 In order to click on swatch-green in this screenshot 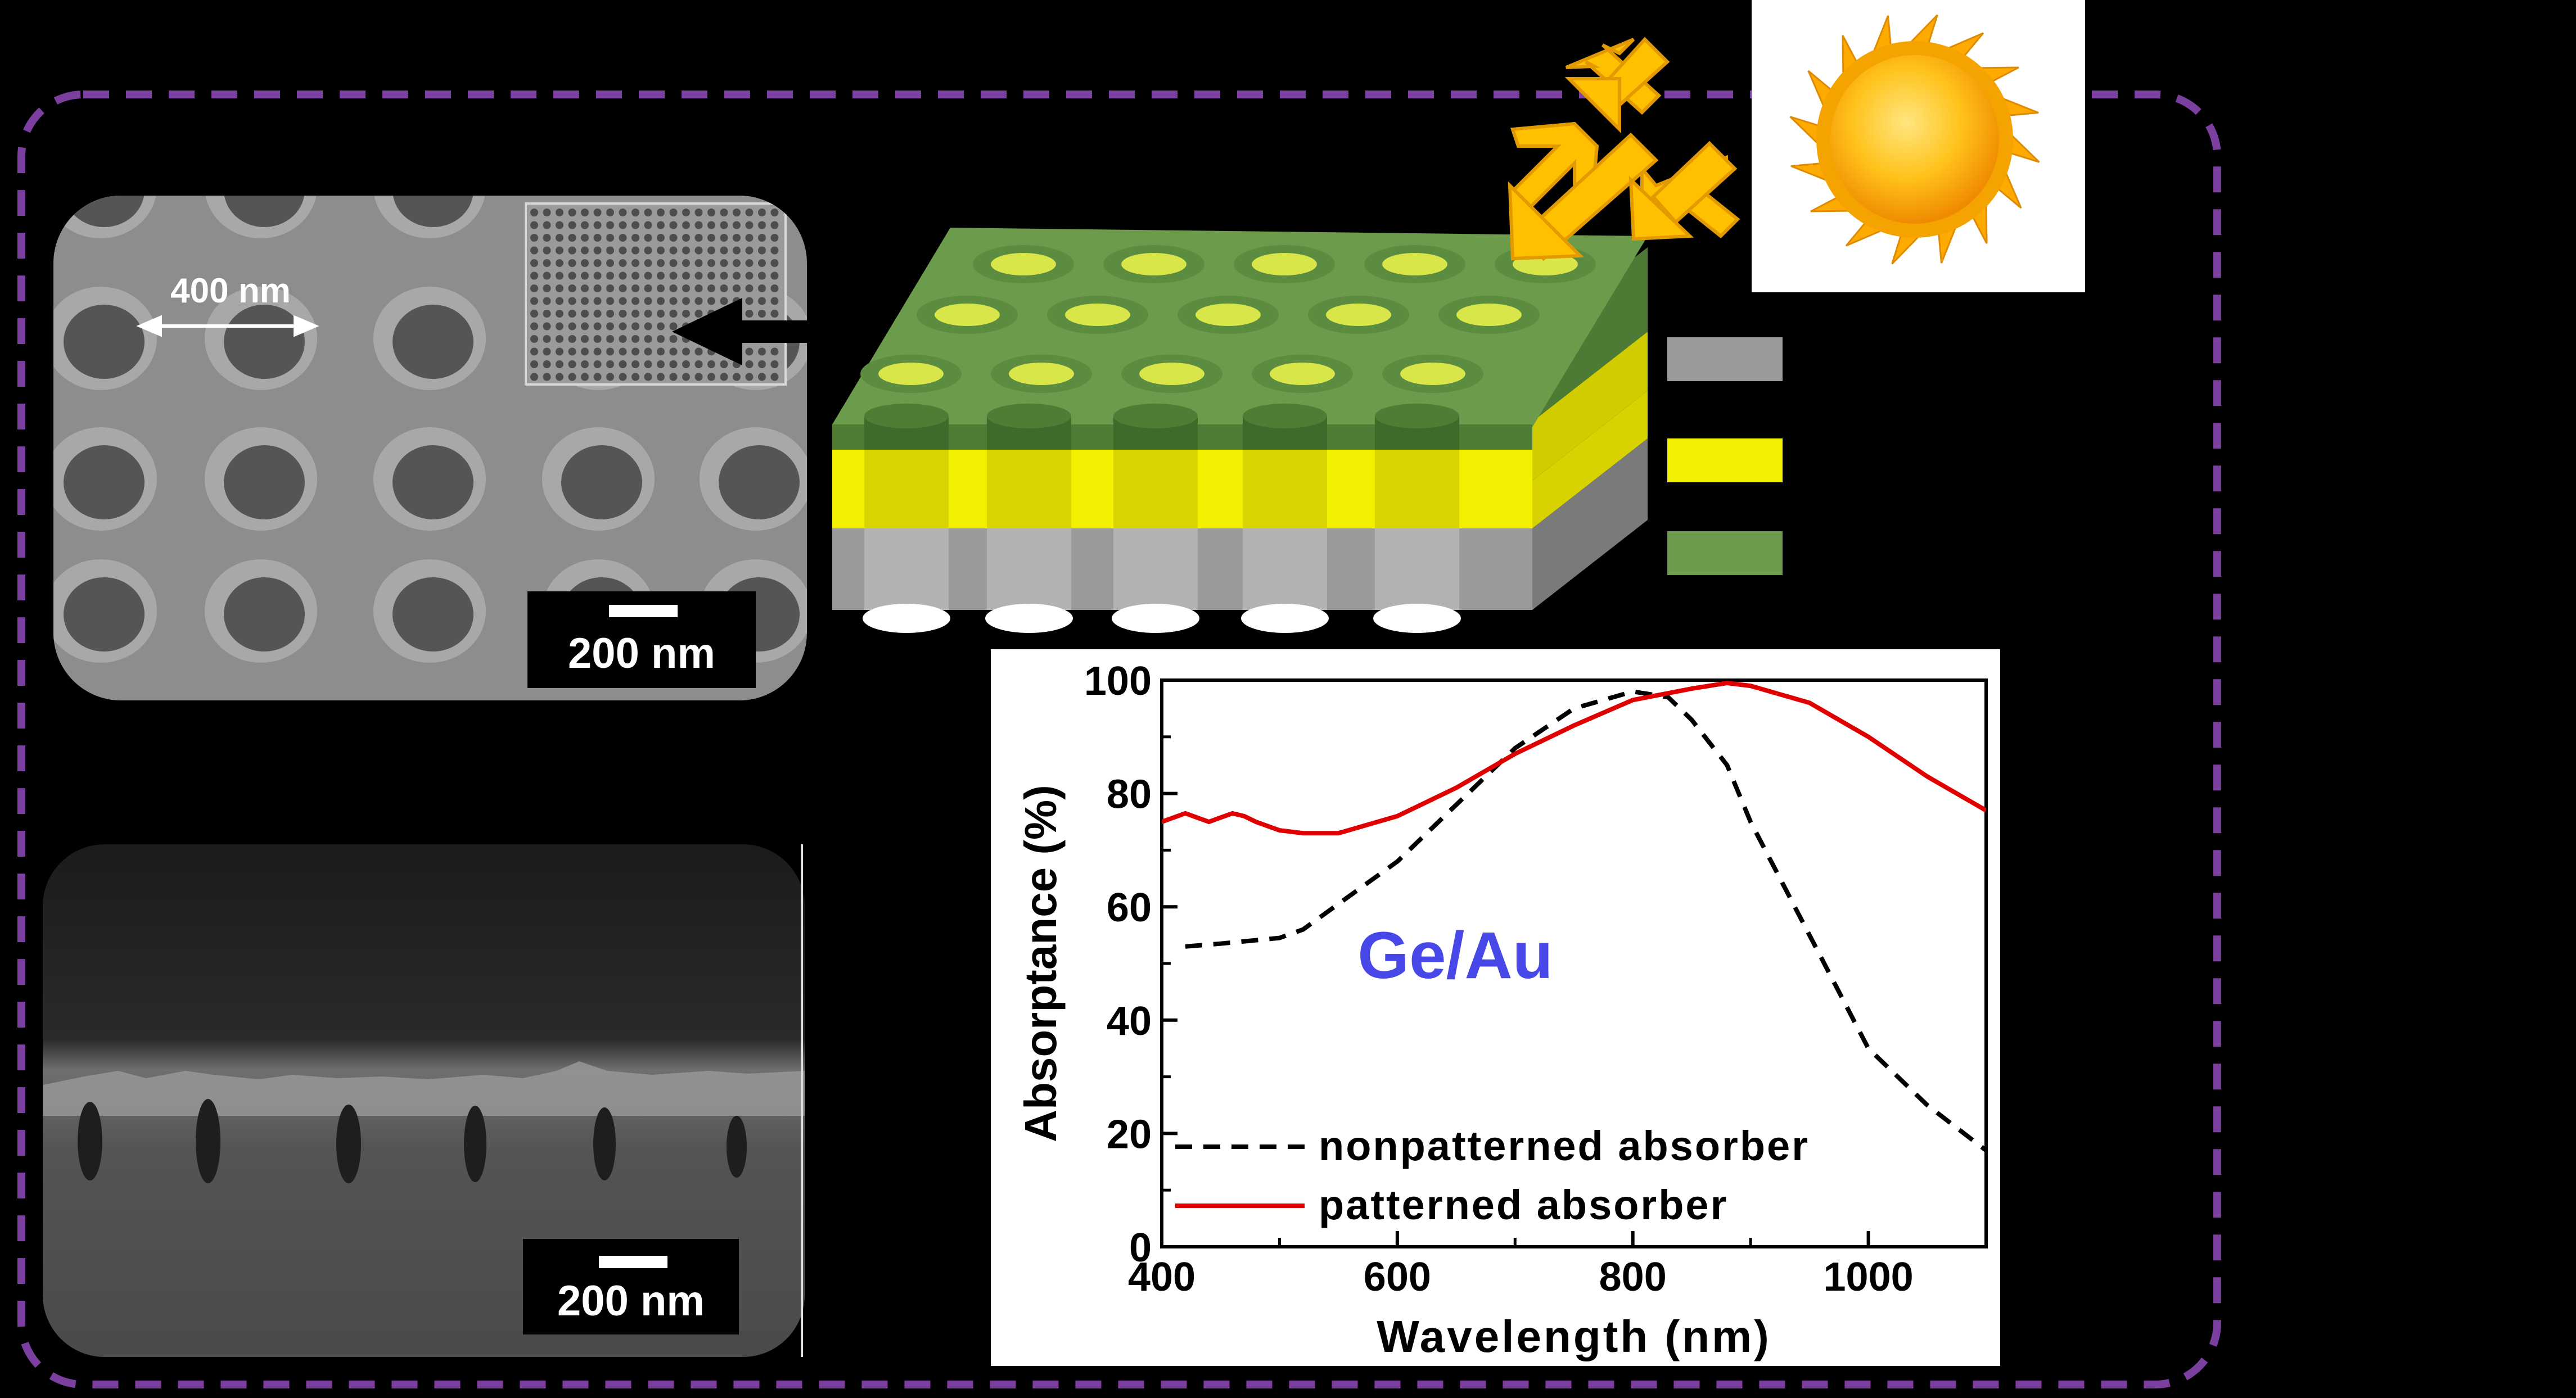, I will do `click(1725, 553)`.